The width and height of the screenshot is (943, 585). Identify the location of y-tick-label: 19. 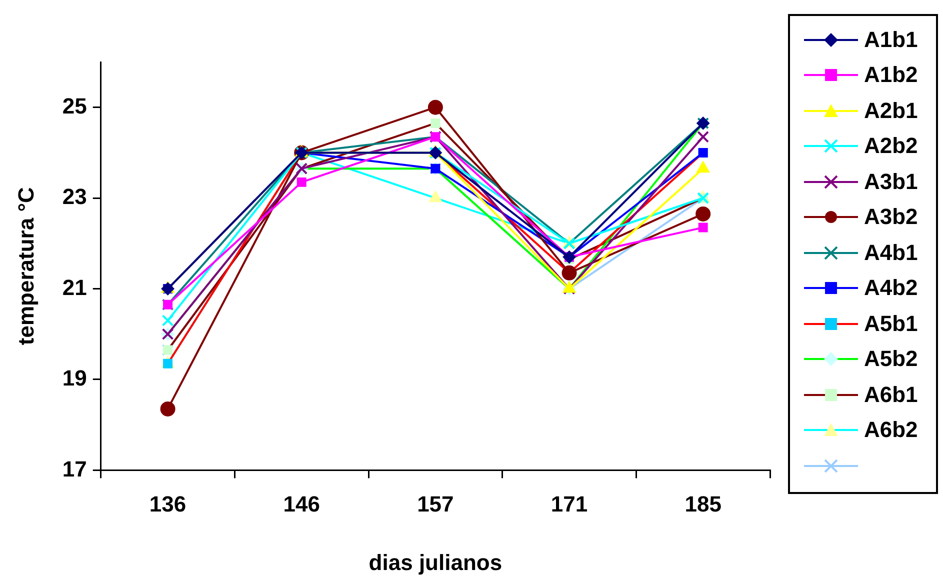
(74, 378).